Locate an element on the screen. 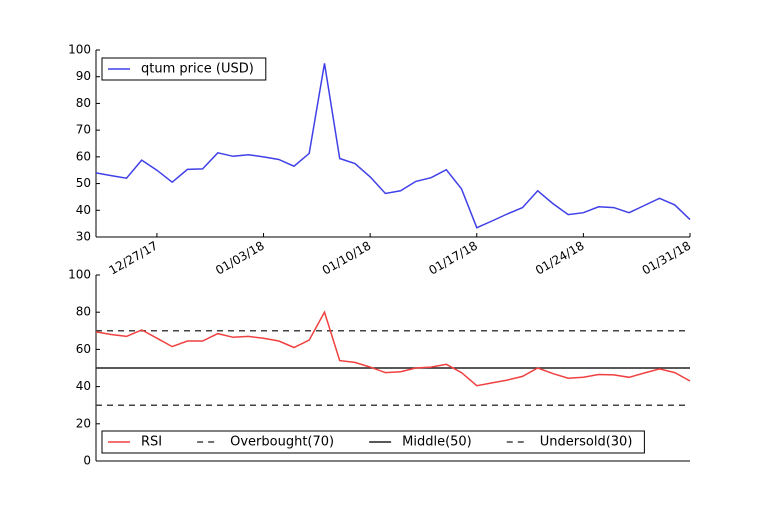 This screenshot has width=768, height=512. legend-box is located at coordinates (184, 69).